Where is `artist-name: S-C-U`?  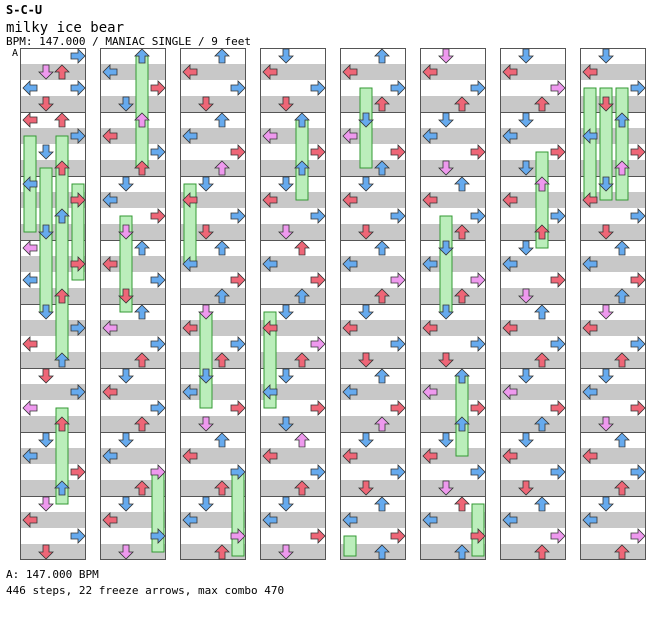 artist-name: S-C-U is located at coordinates (24, 10).